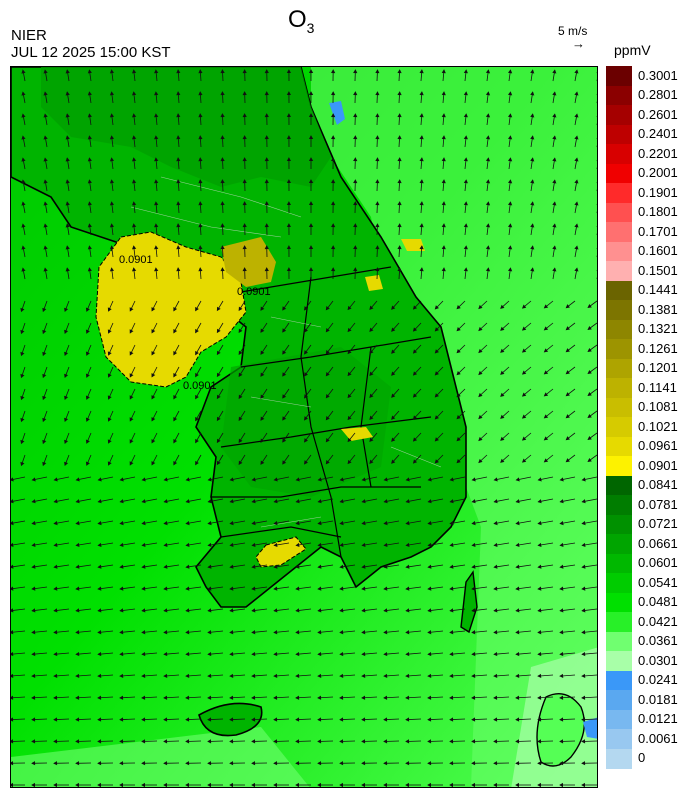 The image size is (692, 798). I want to click on low-ozone-patch-se, so click(590, 728).